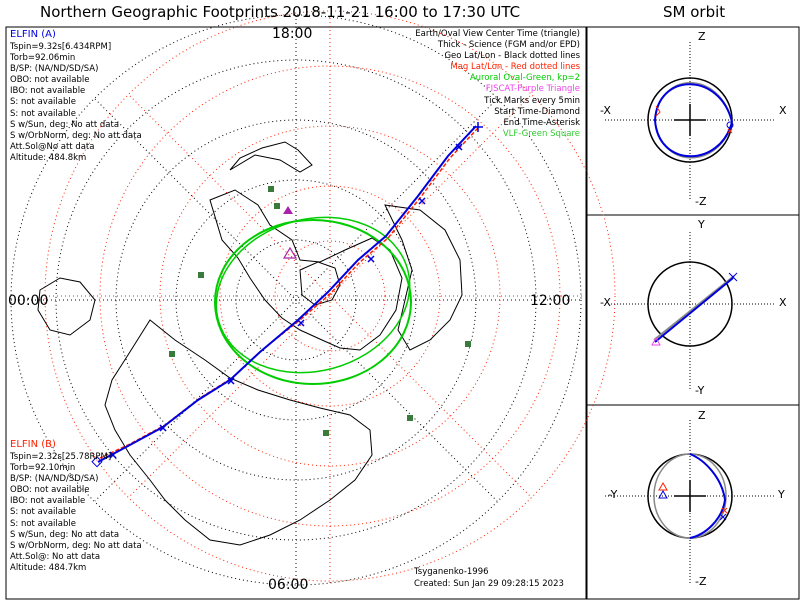 This screenshot has width=800, height=600. Describe the element at coordinates (508, 45) in the screenshot. I see `legend-entry: Thick - Science (FGM and/or EPD)` at that location.